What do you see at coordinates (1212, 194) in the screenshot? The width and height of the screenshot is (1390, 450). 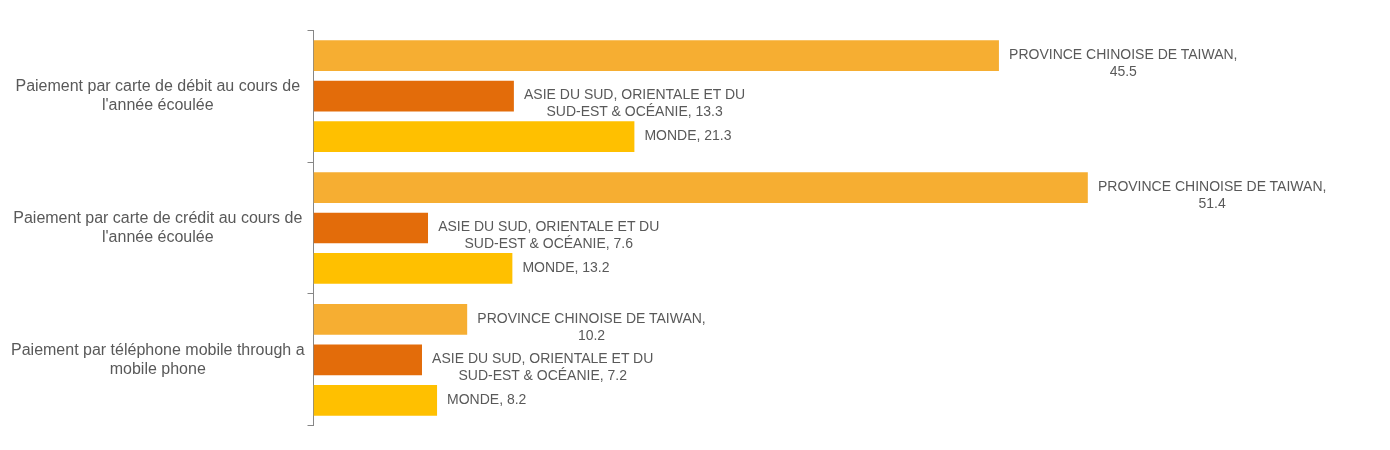 I see `data-label: PROVINCE CHINOISE DE TAIWAN, 51.4` at bounding box center [1212, 194].